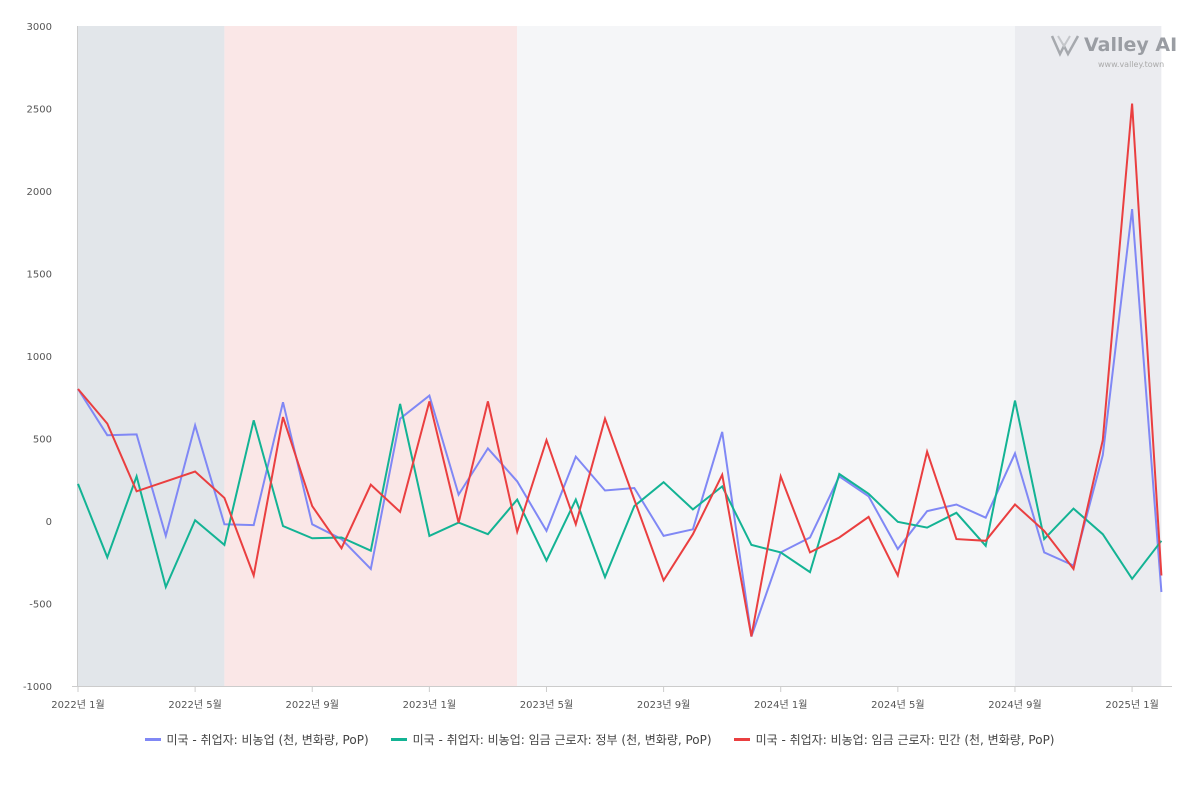 Image resolution: width=1199 pixels, height=786 pixels. I want to click on x-tick-label: 2023년 9월, so click(663, 705).